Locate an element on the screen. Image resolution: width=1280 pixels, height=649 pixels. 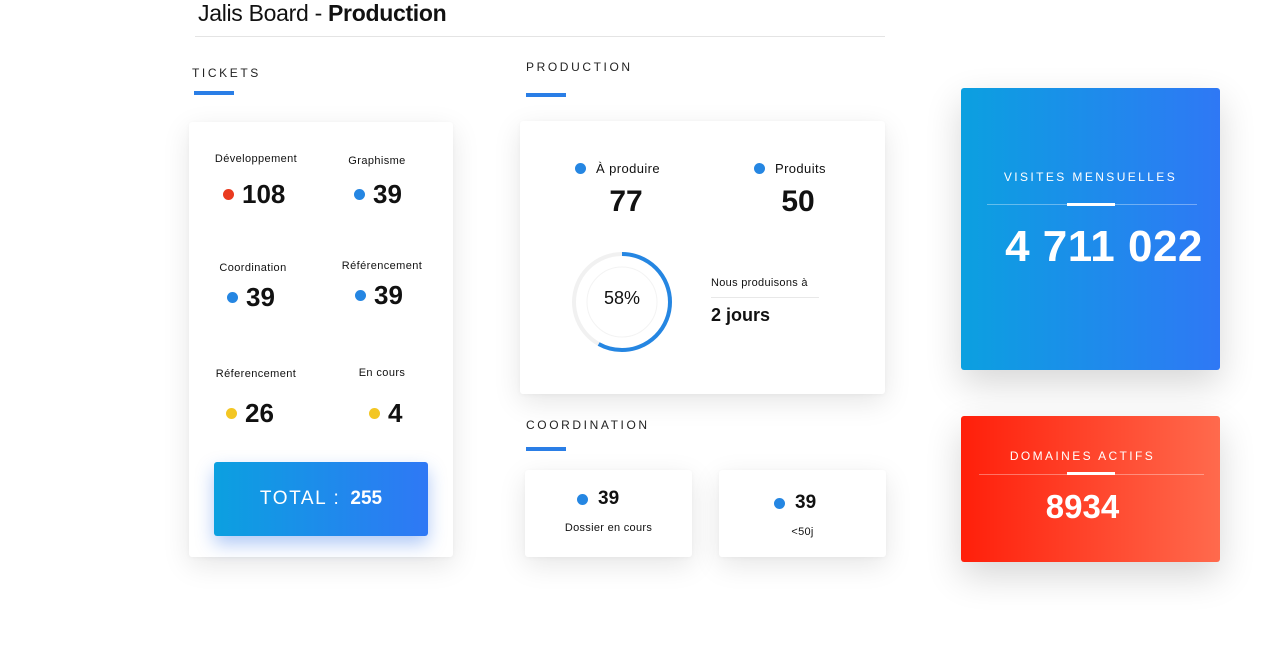
ticket-stat-coordination: 39 is located at coordinates (251, 297).